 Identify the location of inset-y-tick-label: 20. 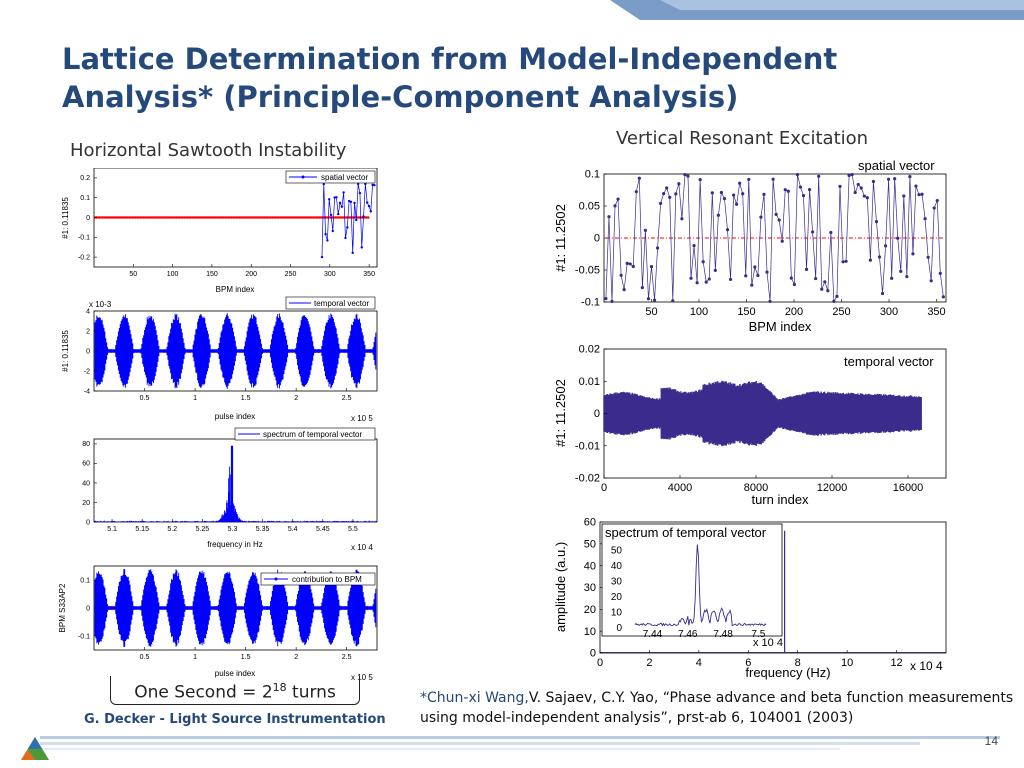
(617, 597).